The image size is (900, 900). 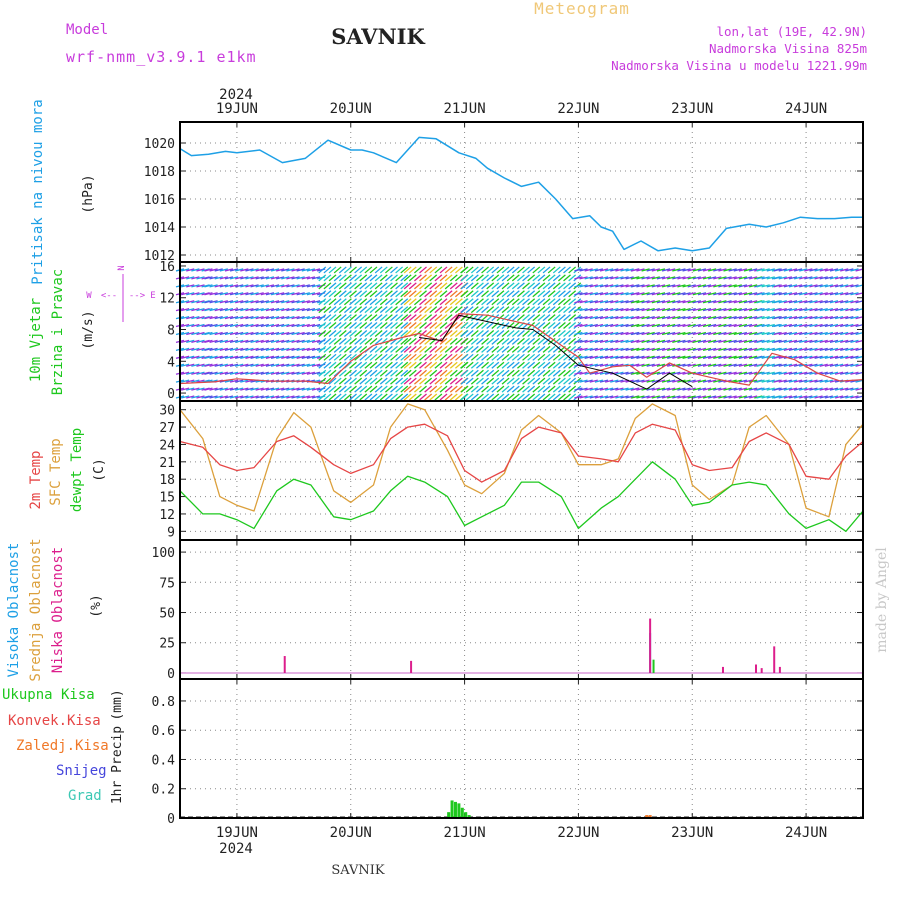 What do you see at coordinates (161, 57) in the screenshot?
I see `model-name: wrf-nmm_v3.9.1 e1km` at bounding box center [161, 57].